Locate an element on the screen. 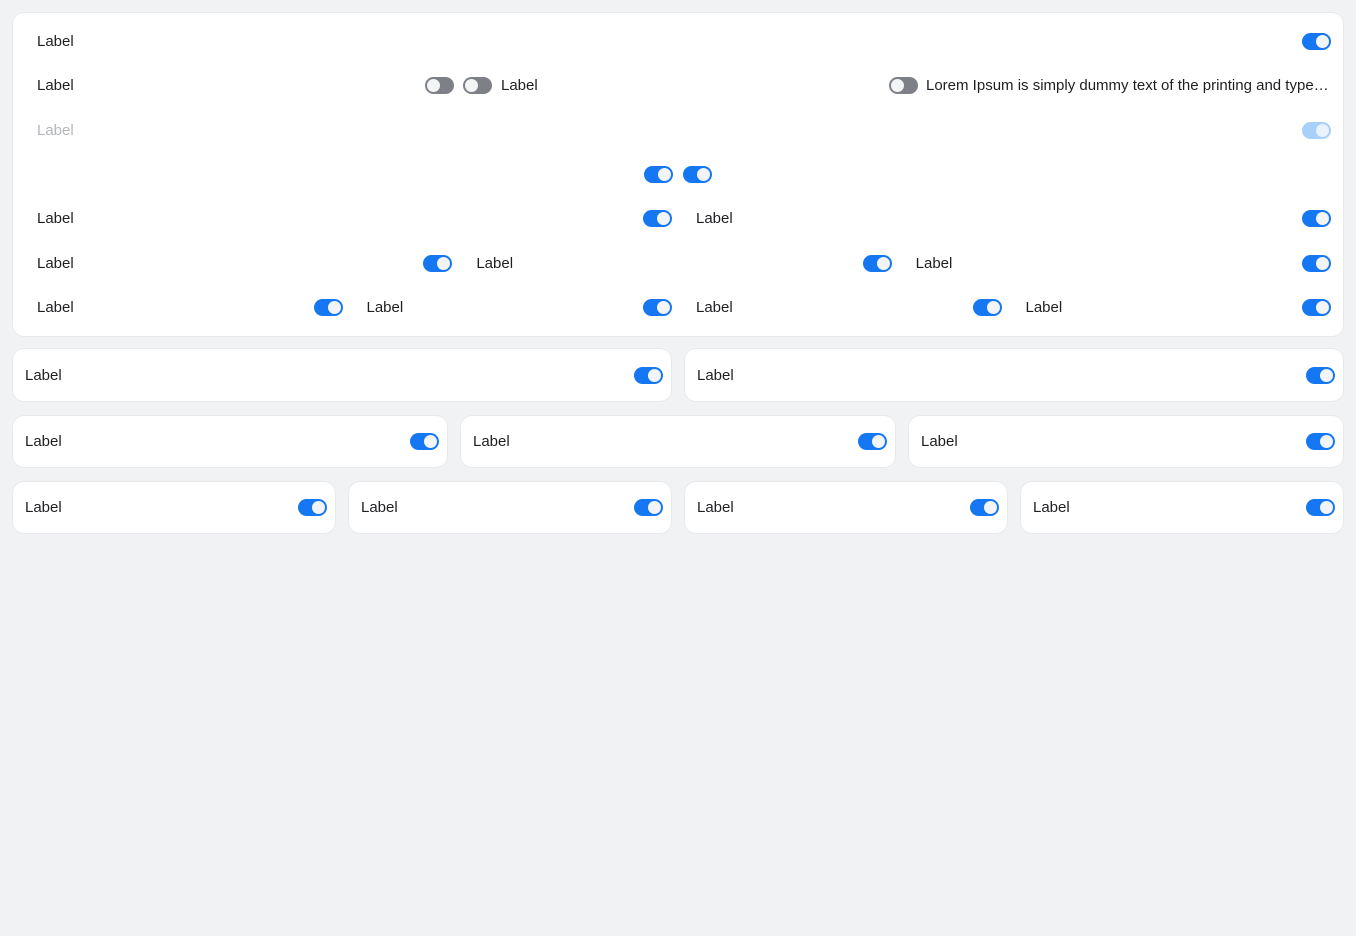 This screenshot has height=936, width=1356. switch-grid-3col: Label Label Label is located at coordinates (678, 263).